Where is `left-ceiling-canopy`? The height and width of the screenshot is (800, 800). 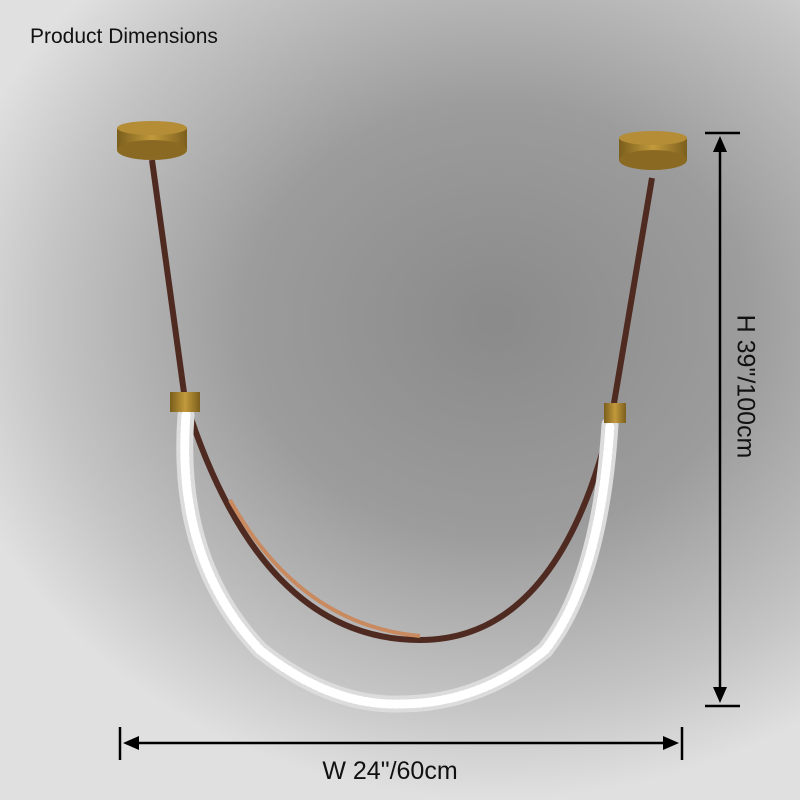
left-ceiling-canopy is located at coordinates (152, 140).